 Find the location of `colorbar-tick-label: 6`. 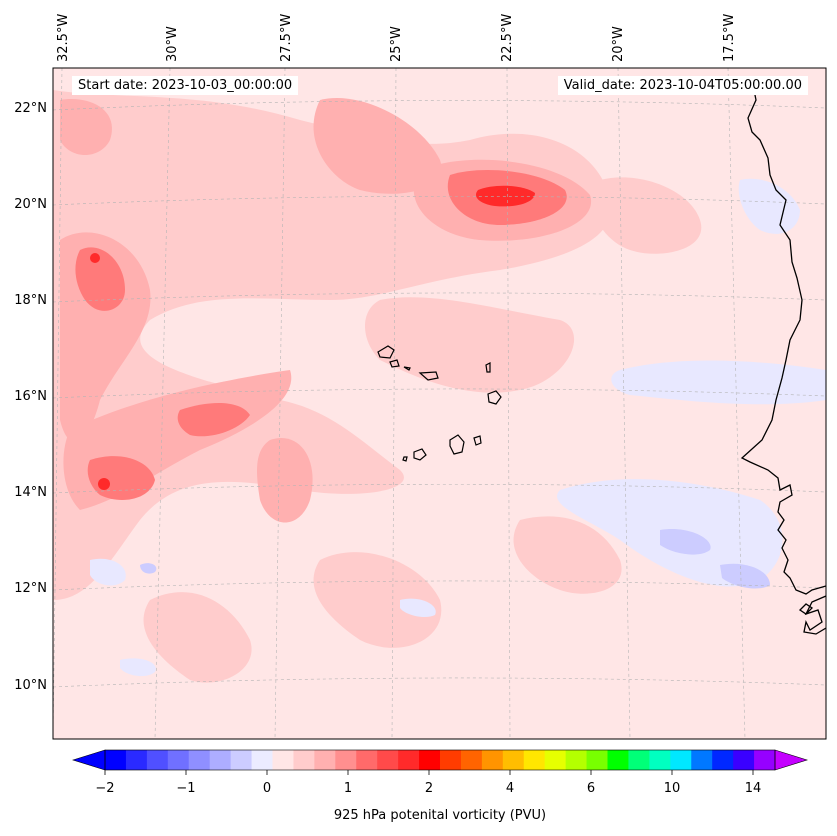

colorbar-tick-label: 6 is located at coordinates (591, 788).